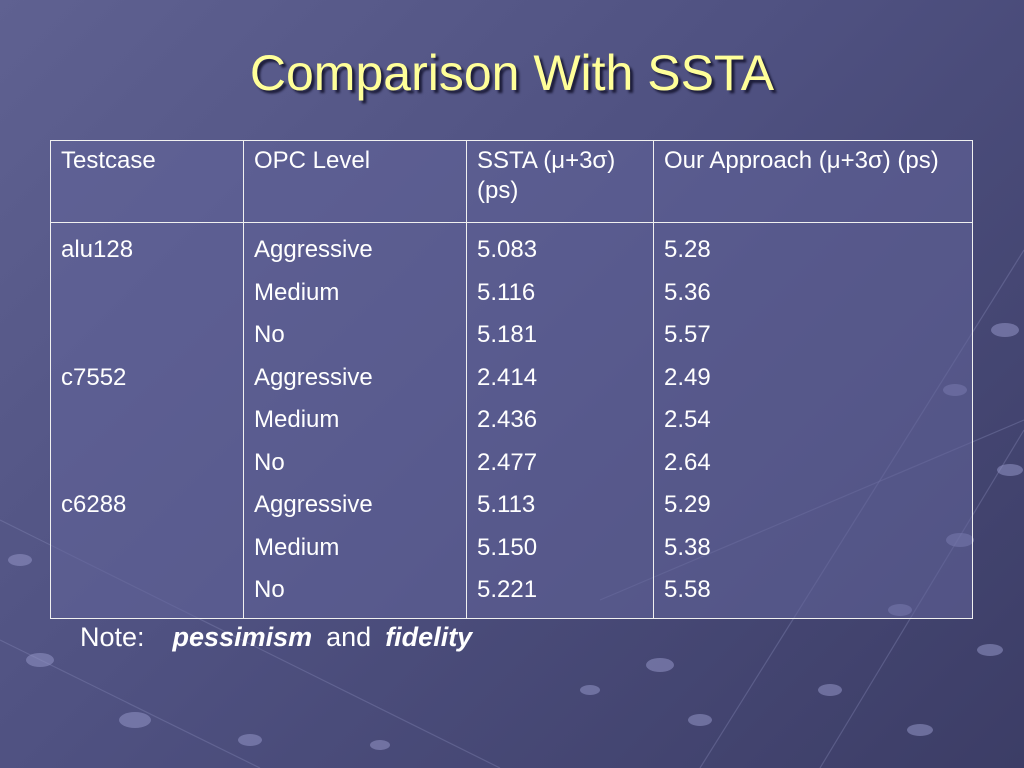  I want to click on our-approach-cell: 5.29, so click(687, 504).